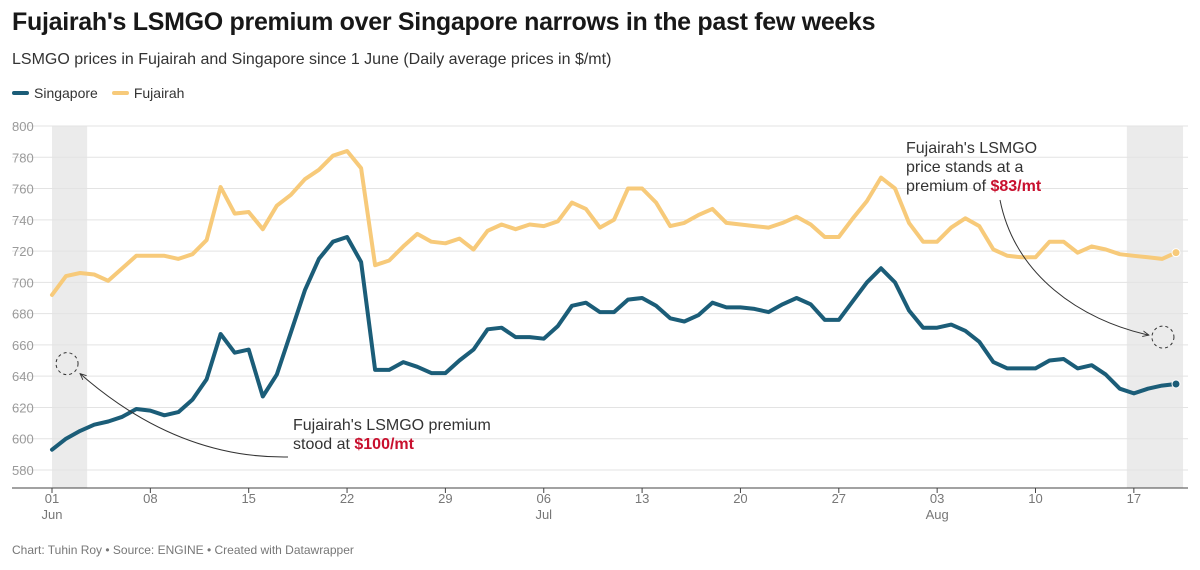 This screenshot has width=1200, height=570. What do you see at coordinates (150, 498) in the screenshot?
I see `x-tick-label: 08` at bounding box center [150, 498].